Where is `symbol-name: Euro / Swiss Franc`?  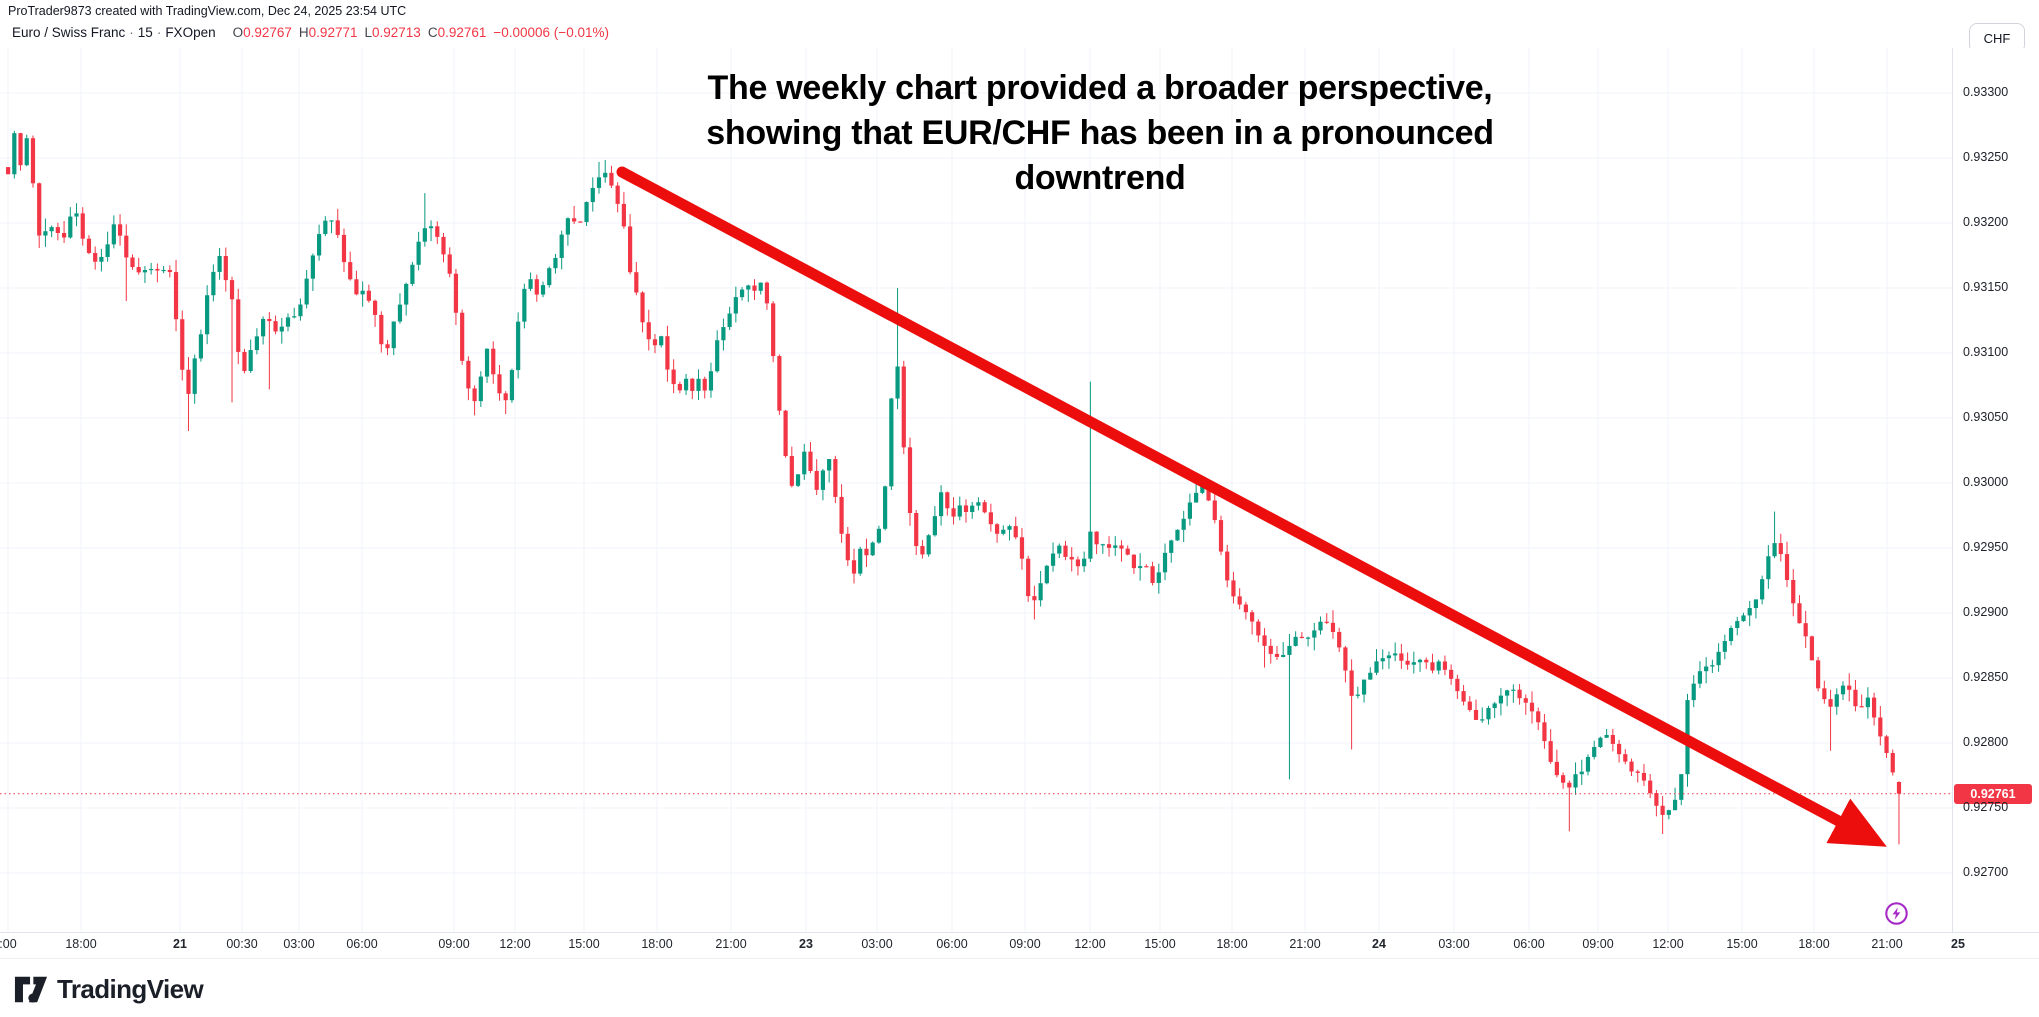
symbol-name: Euro / Swiss Franc is located at coordinates (69, 32).